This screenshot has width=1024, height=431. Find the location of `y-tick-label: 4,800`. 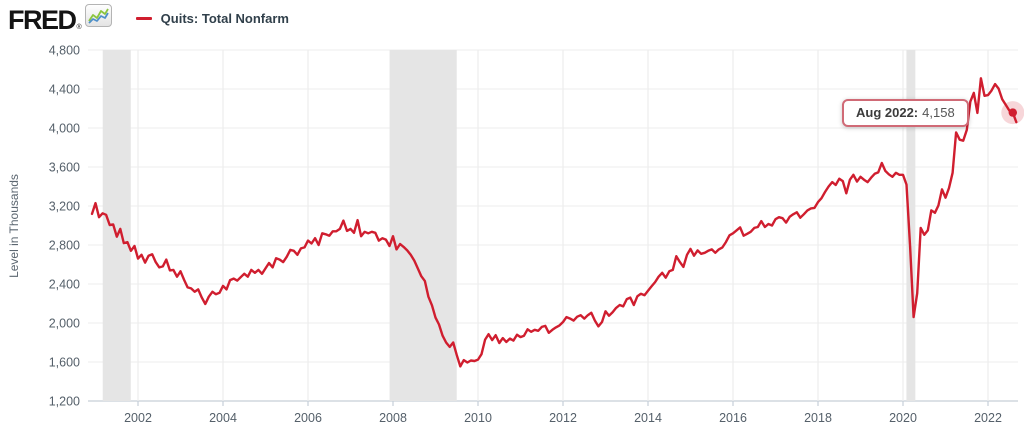

y-tick-label: 4,800 is located at coordinates (64, 51).